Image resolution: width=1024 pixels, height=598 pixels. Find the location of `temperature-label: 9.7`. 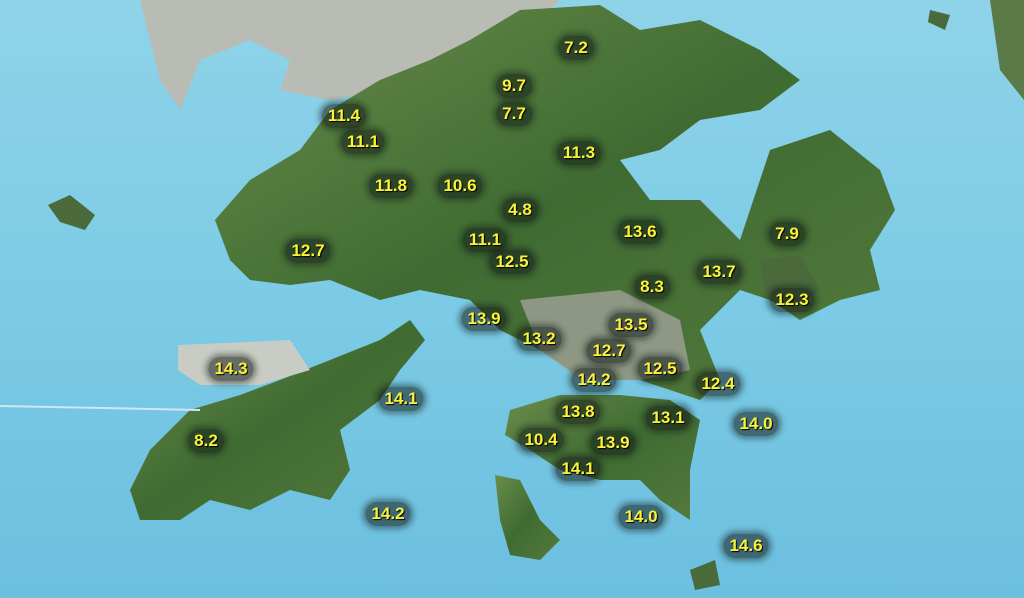

temperature-label: 9.7 is located at coordinates (514, 86).